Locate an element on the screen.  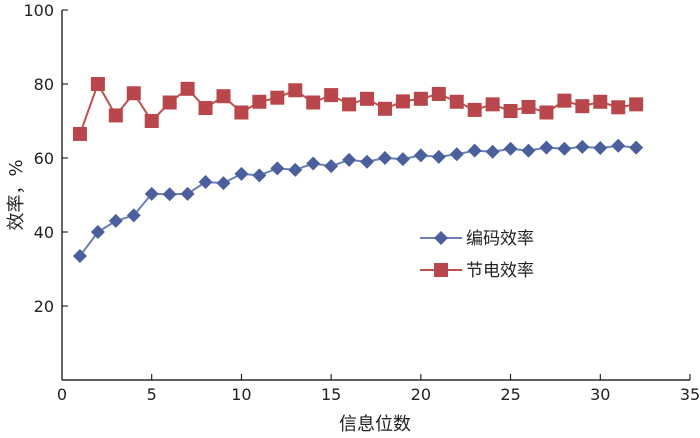
y-axis-title: 效率，% is located at coordinates (16, 194).